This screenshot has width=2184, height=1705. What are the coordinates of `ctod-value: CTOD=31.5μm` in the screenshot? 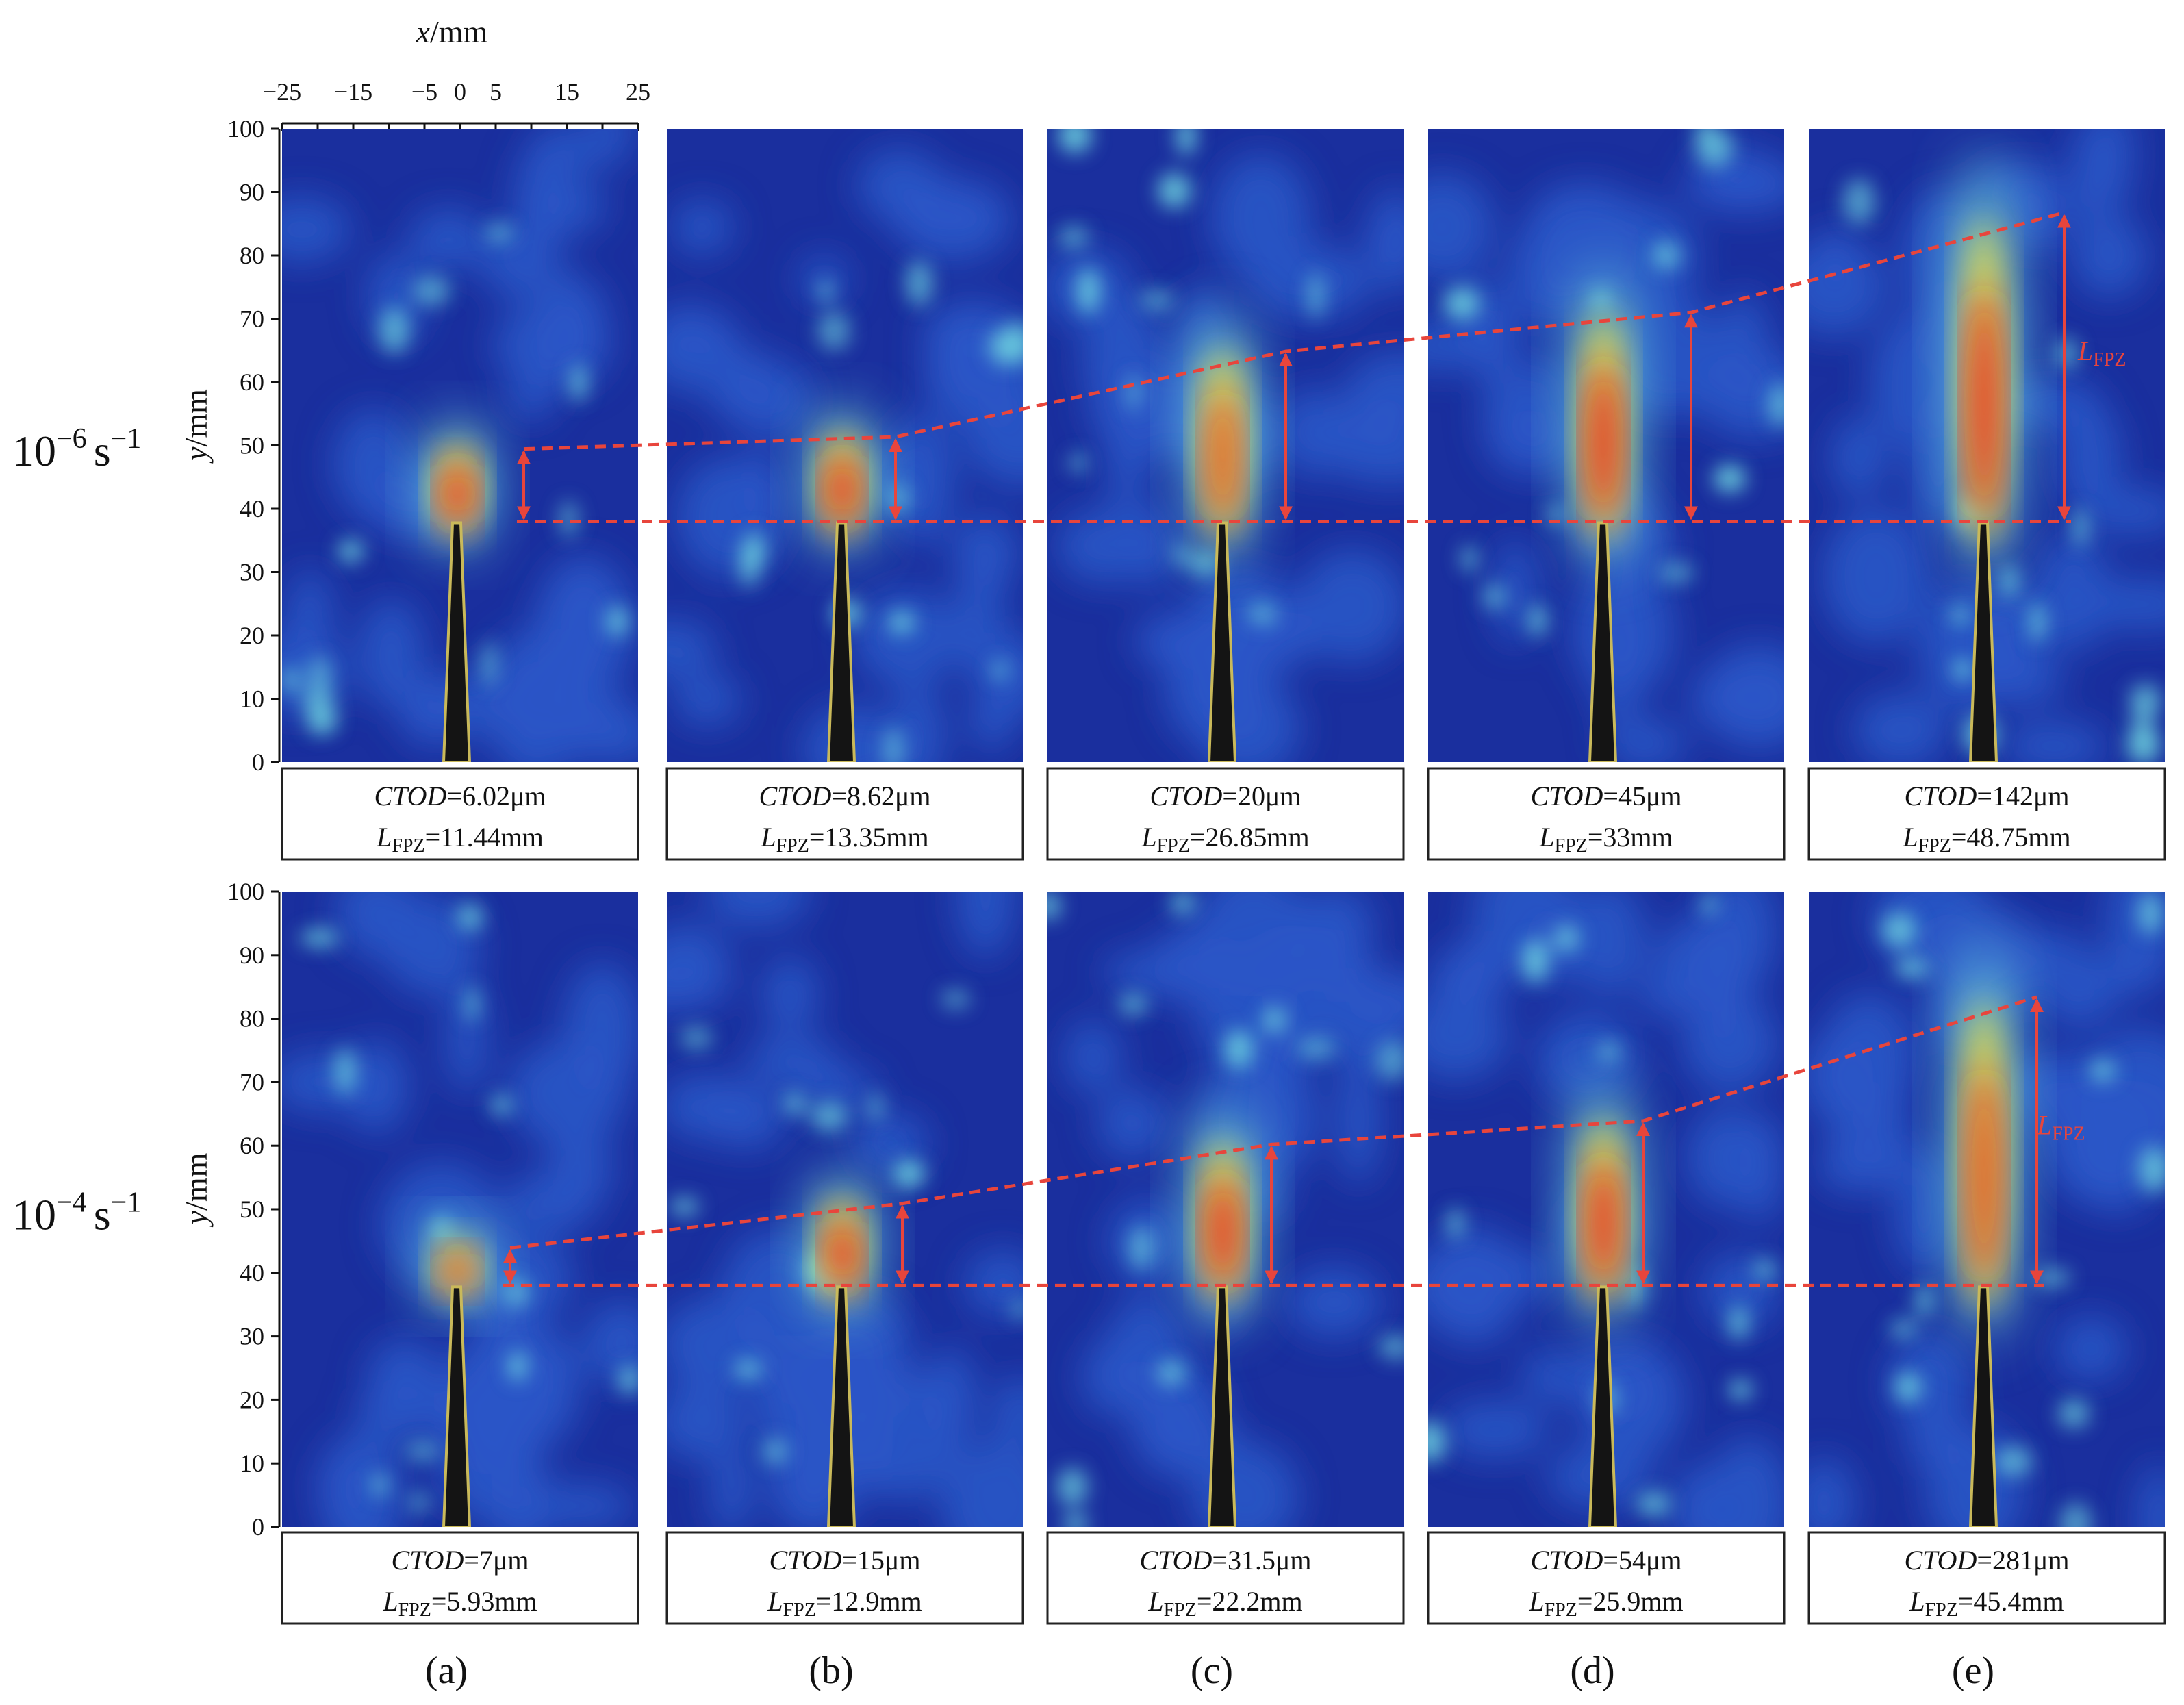 It's located at (1225, 1560).